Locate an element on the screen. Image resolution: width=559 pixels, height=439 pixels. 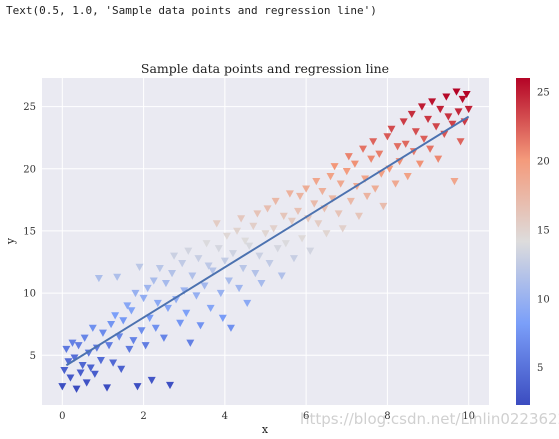
colorbar-ticks: 5 10 15 20 25 is located at coordinates (543, 230).